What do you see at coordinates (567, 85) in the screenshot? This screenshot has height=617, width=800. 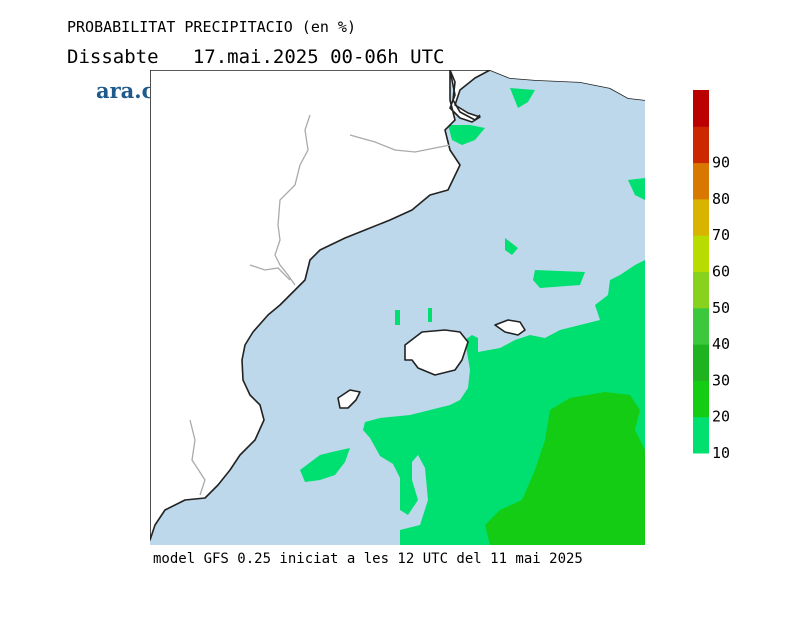 I see `land-france` at bounding box center [567, 85].